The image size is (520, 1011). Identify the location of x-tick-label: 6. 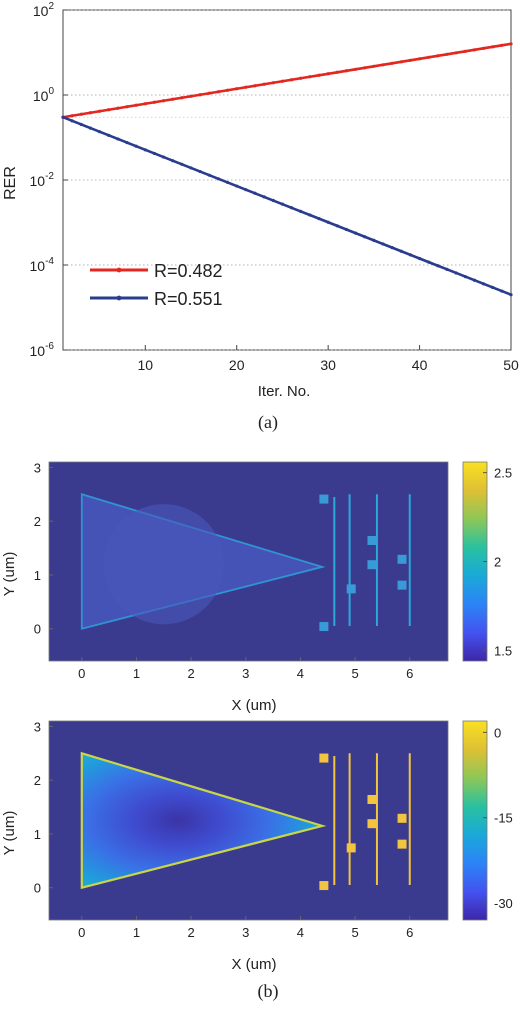
(409, 932).